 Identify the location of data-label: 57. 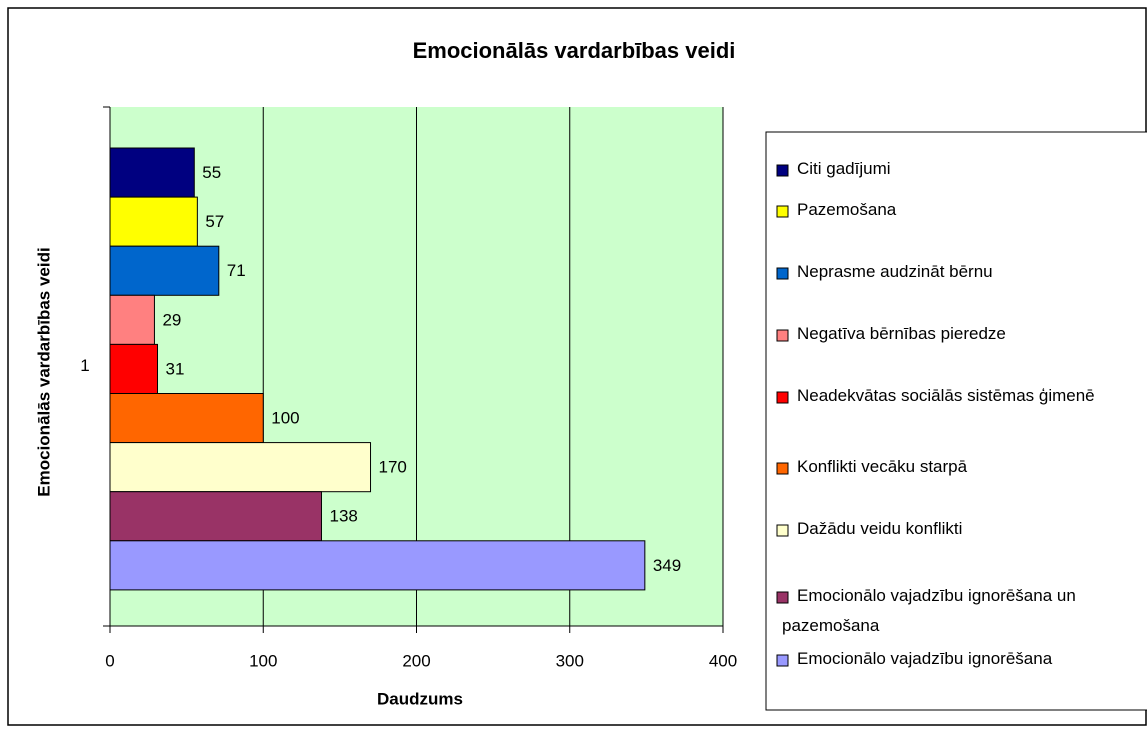
(214, 221).